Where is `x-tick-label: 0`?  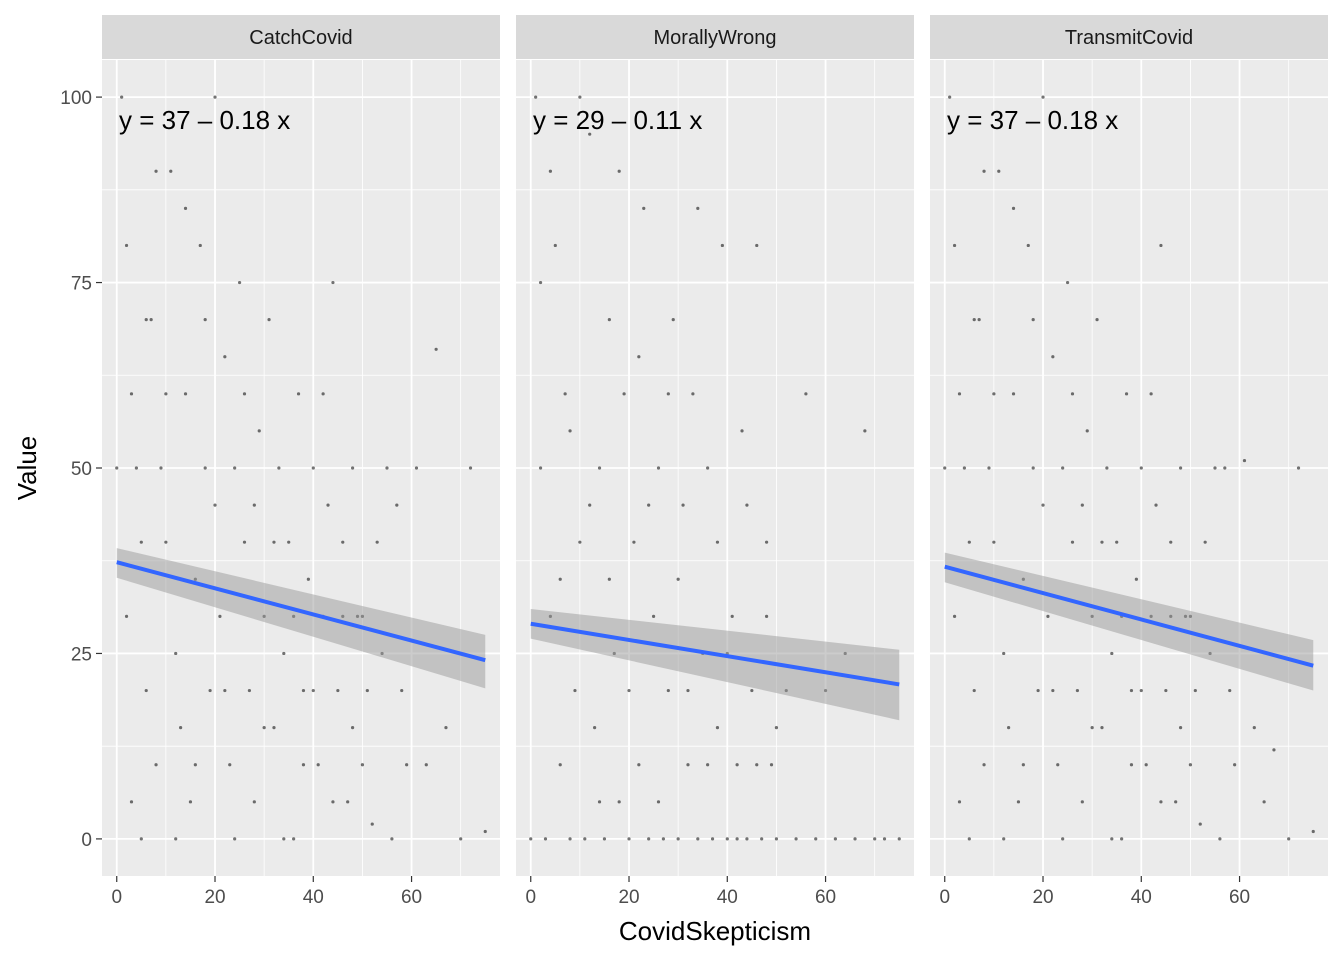
x-tick-label: 0 is located at coordinates (116, 897).